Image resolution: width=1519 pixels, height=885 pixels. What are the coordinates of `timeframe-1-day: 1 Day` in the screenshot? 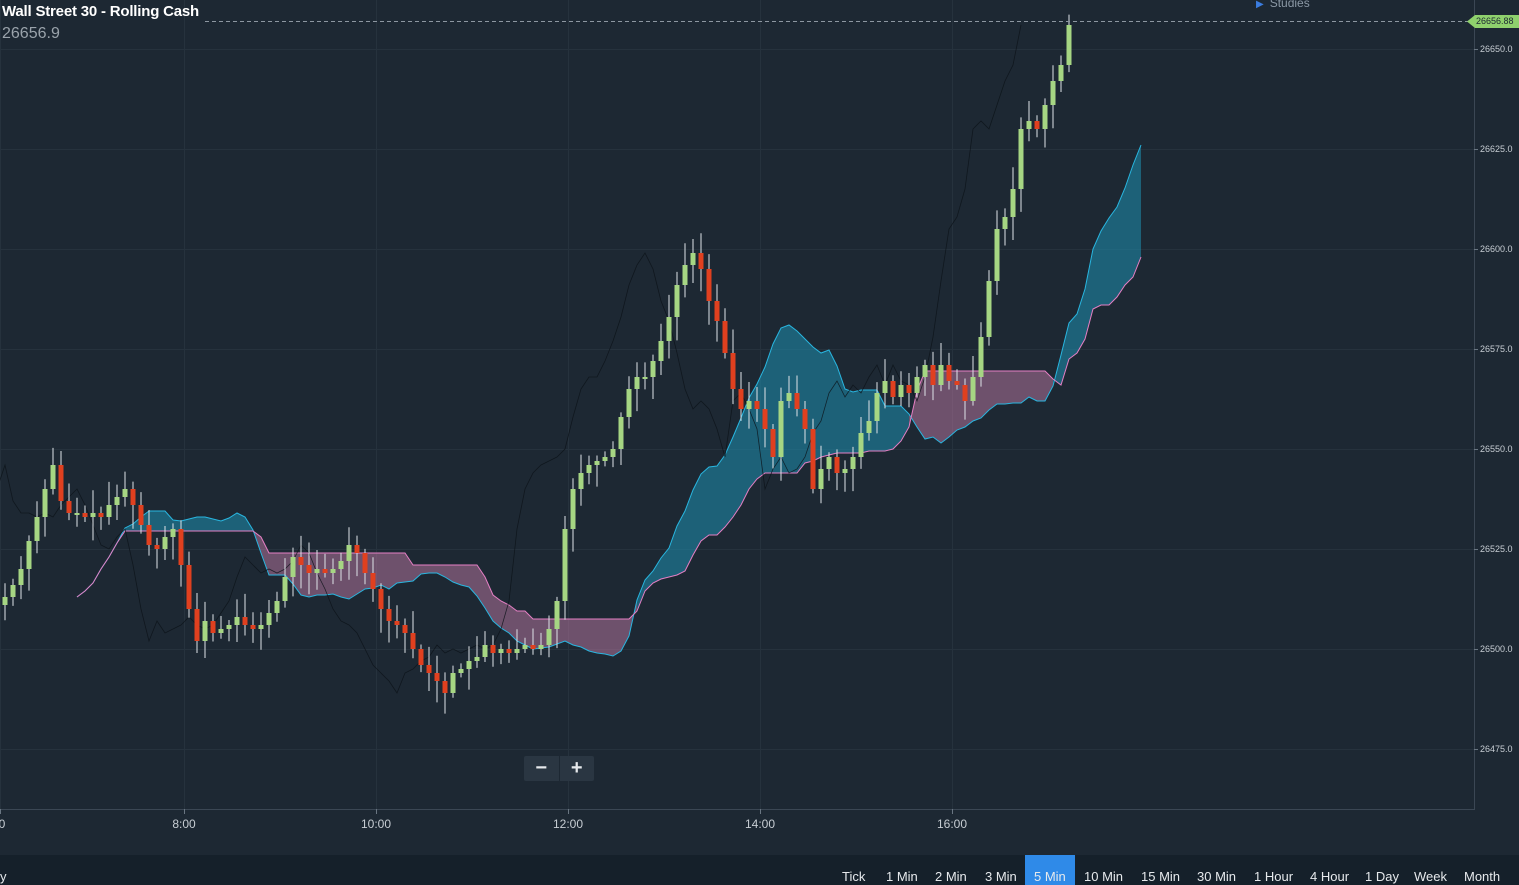 It's located at (1382, 876).